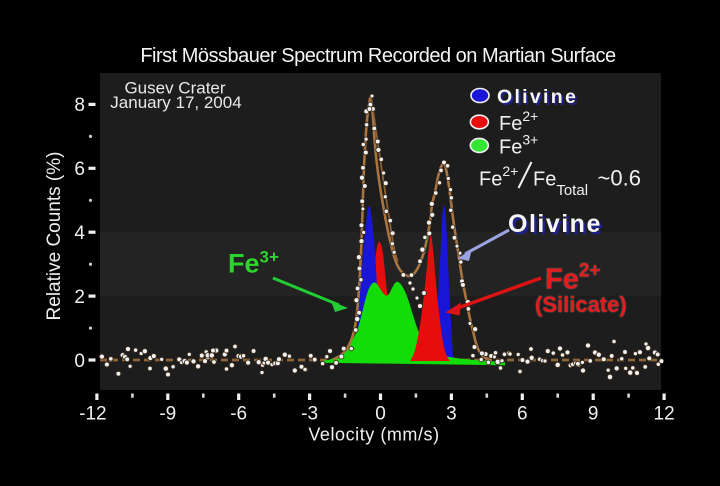  I want to click on svg-text: Velocity (mm/s), so click(373, 435).